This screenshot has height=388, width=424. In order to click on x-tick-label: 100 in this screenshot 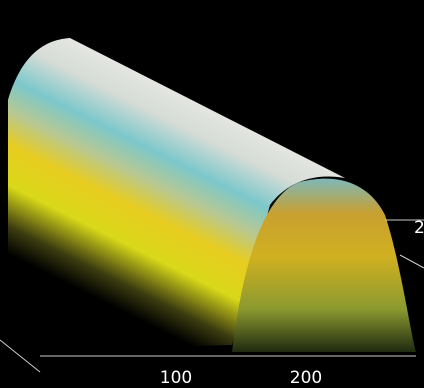, I will do `click(176, 378)`.